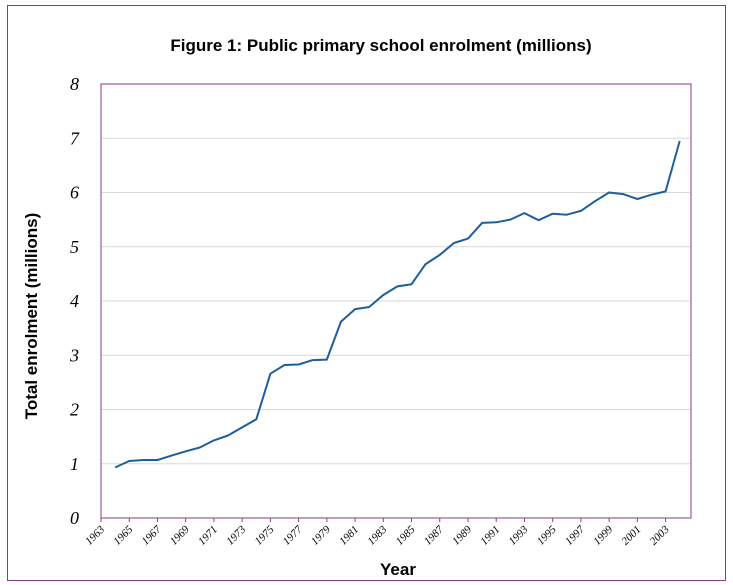  Describe the element at coordinates (293, 535) in the screenshot. I see `x-tick-label: 1977` at that location.